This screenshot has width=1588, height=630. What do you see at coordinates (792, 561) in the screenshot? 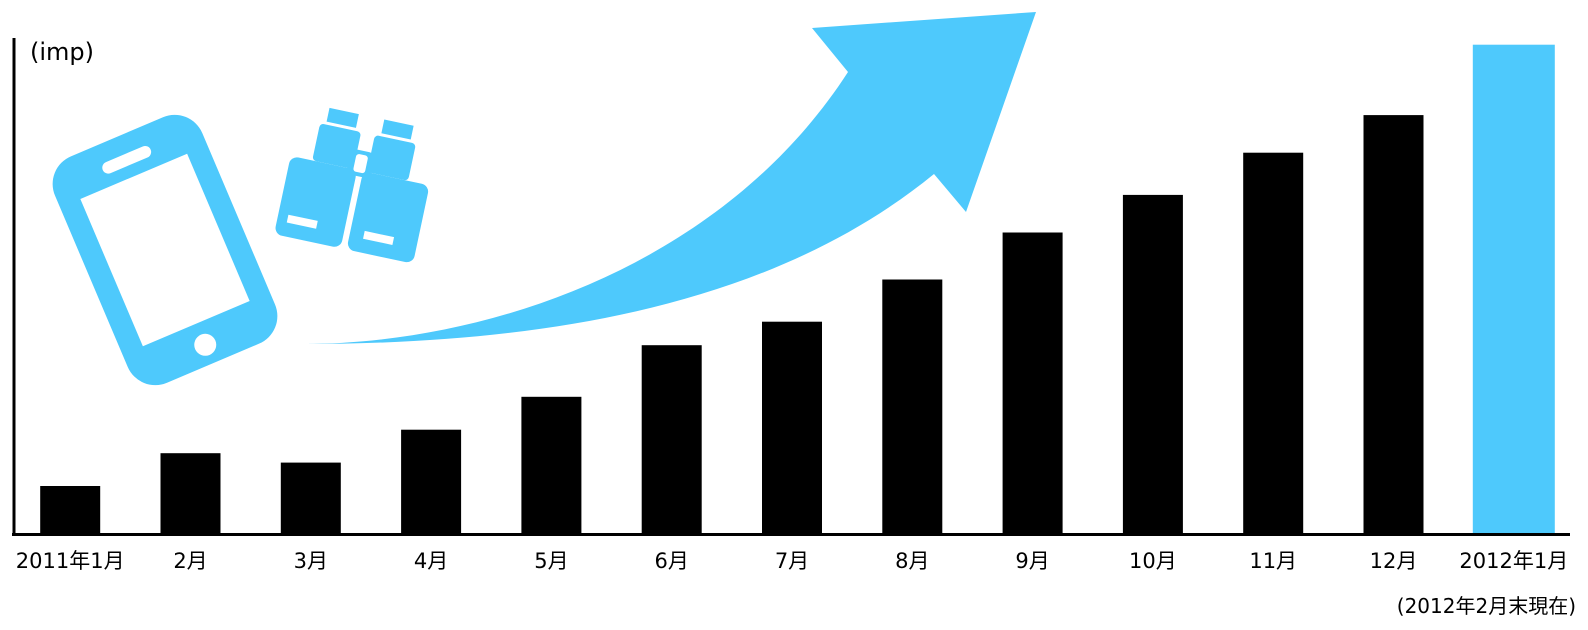
I see `x-tick-label: 7月` at bounding box center [792, 561].